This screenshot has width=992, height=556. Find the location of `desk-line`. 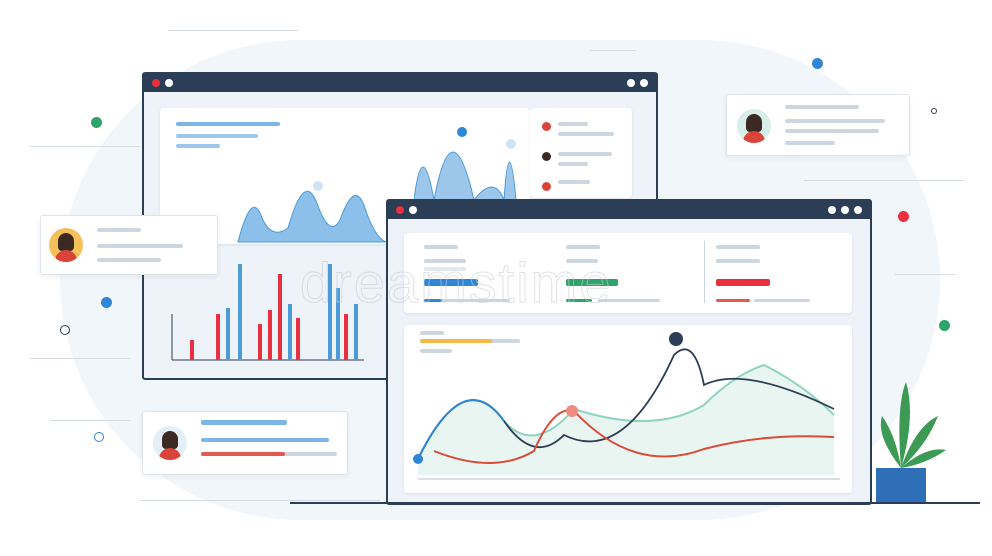

desk-line is located at coordinates (635, 503).